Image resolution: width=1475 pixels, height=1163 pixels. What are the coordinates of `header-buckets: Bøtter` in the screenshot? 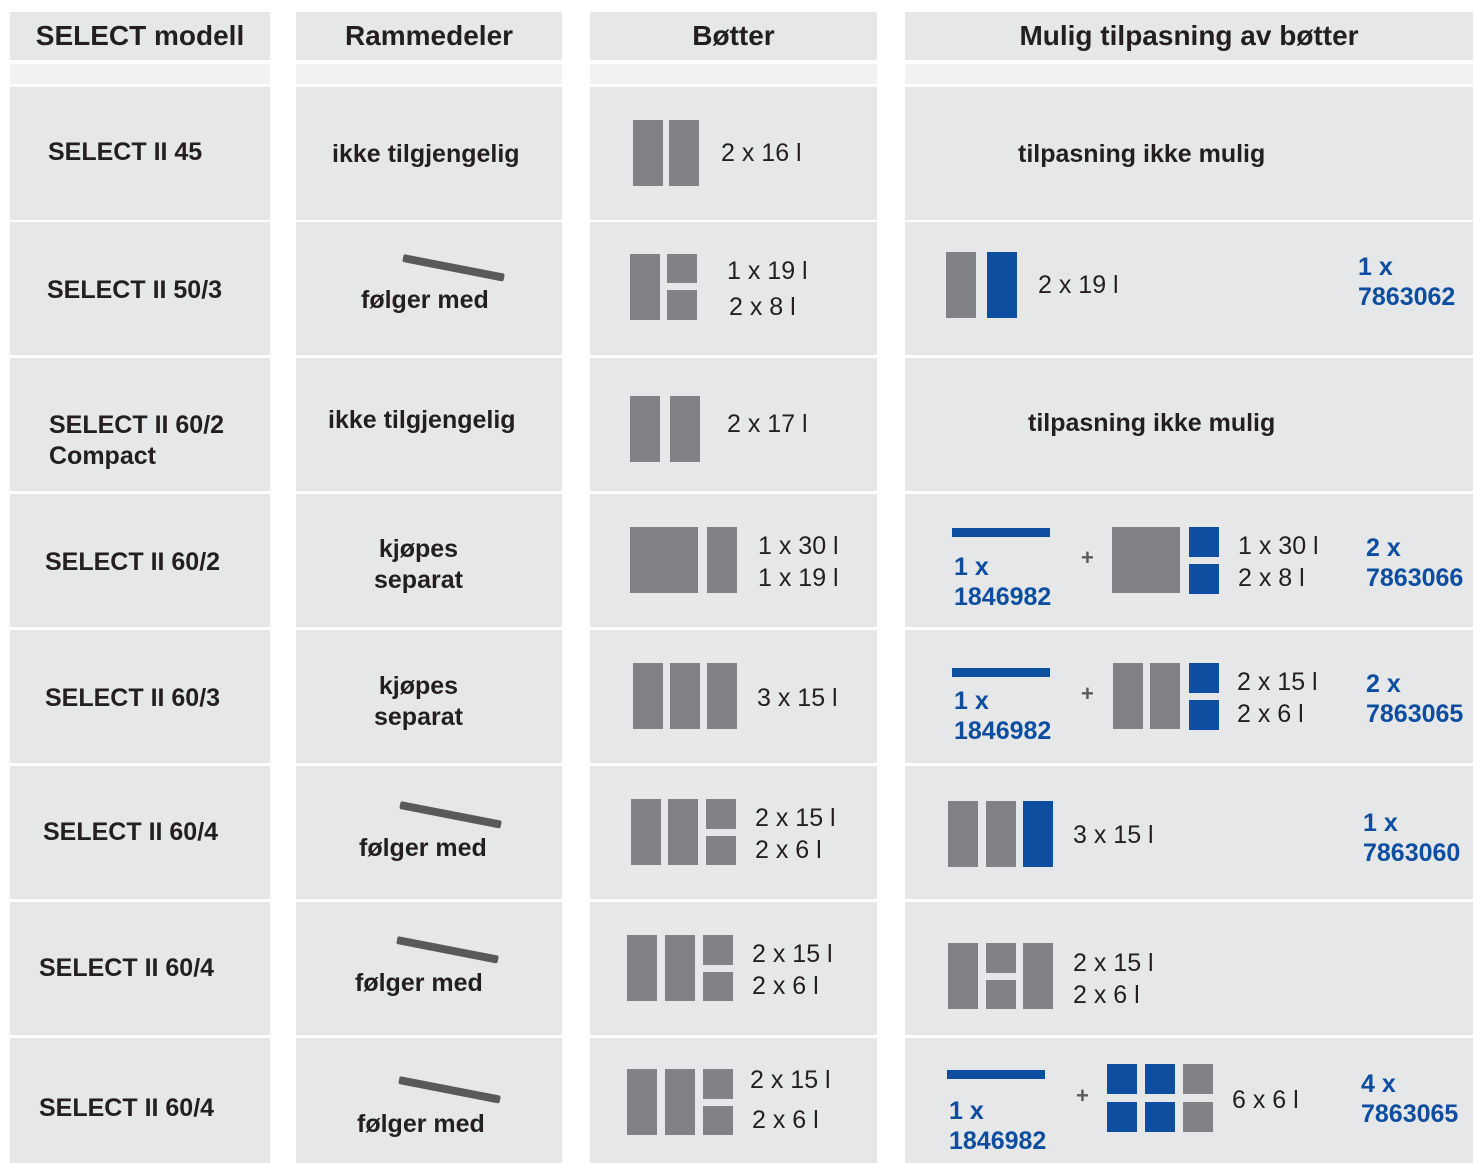 It's located at (733, 36).